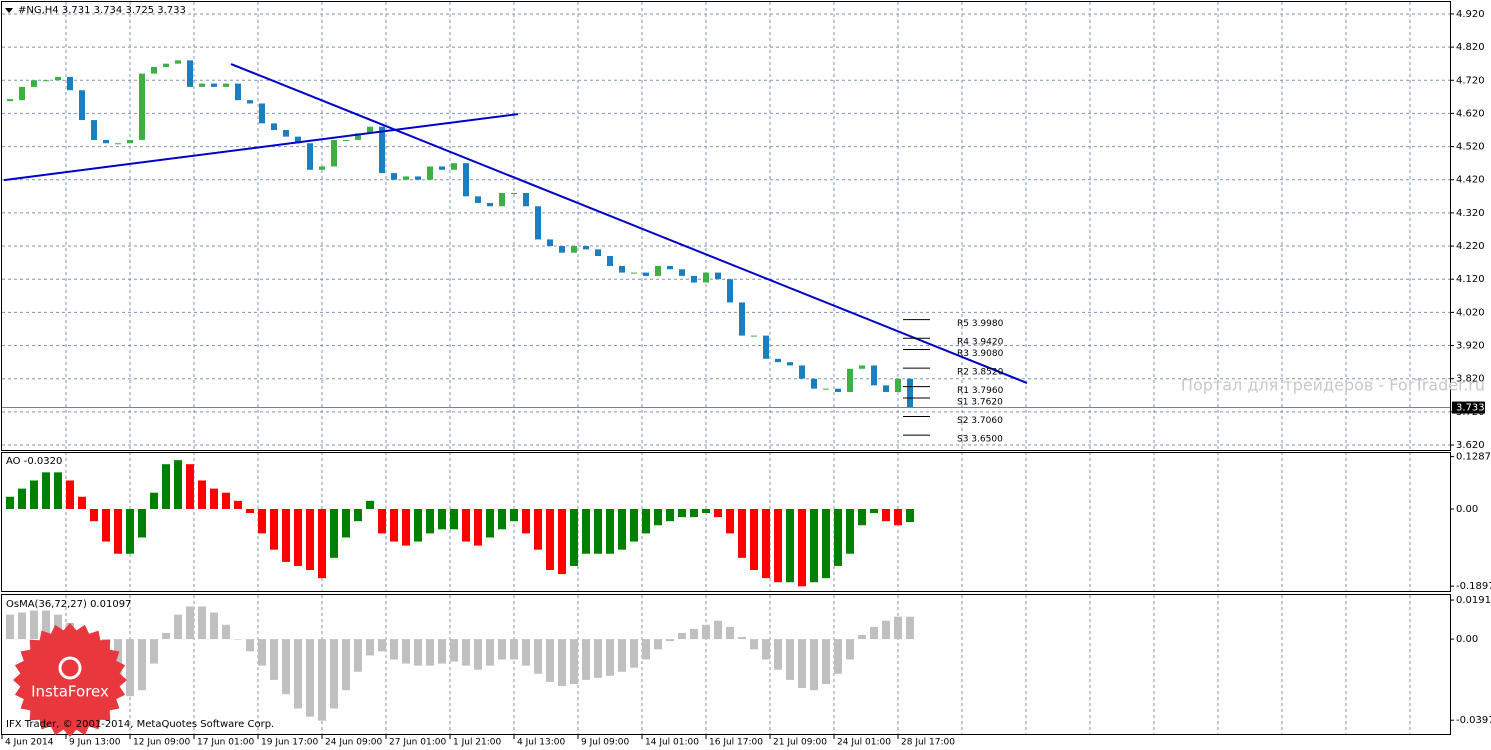 This screenshot has width=1491, height=750. I want to click on logo-badge, so click(70, 680).